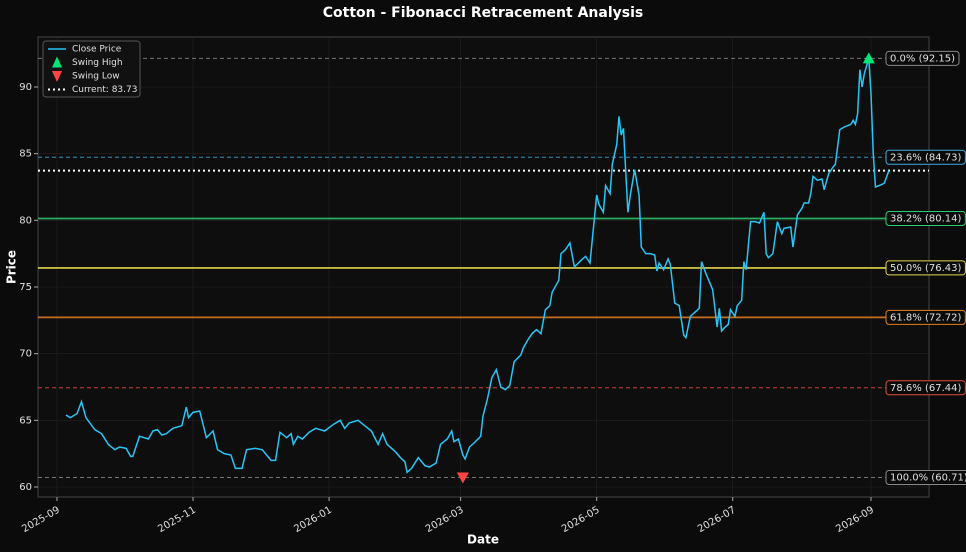  Describe the element at coordinates (462, 478) in the screenshot. I see `swing-low-marker` at that location.